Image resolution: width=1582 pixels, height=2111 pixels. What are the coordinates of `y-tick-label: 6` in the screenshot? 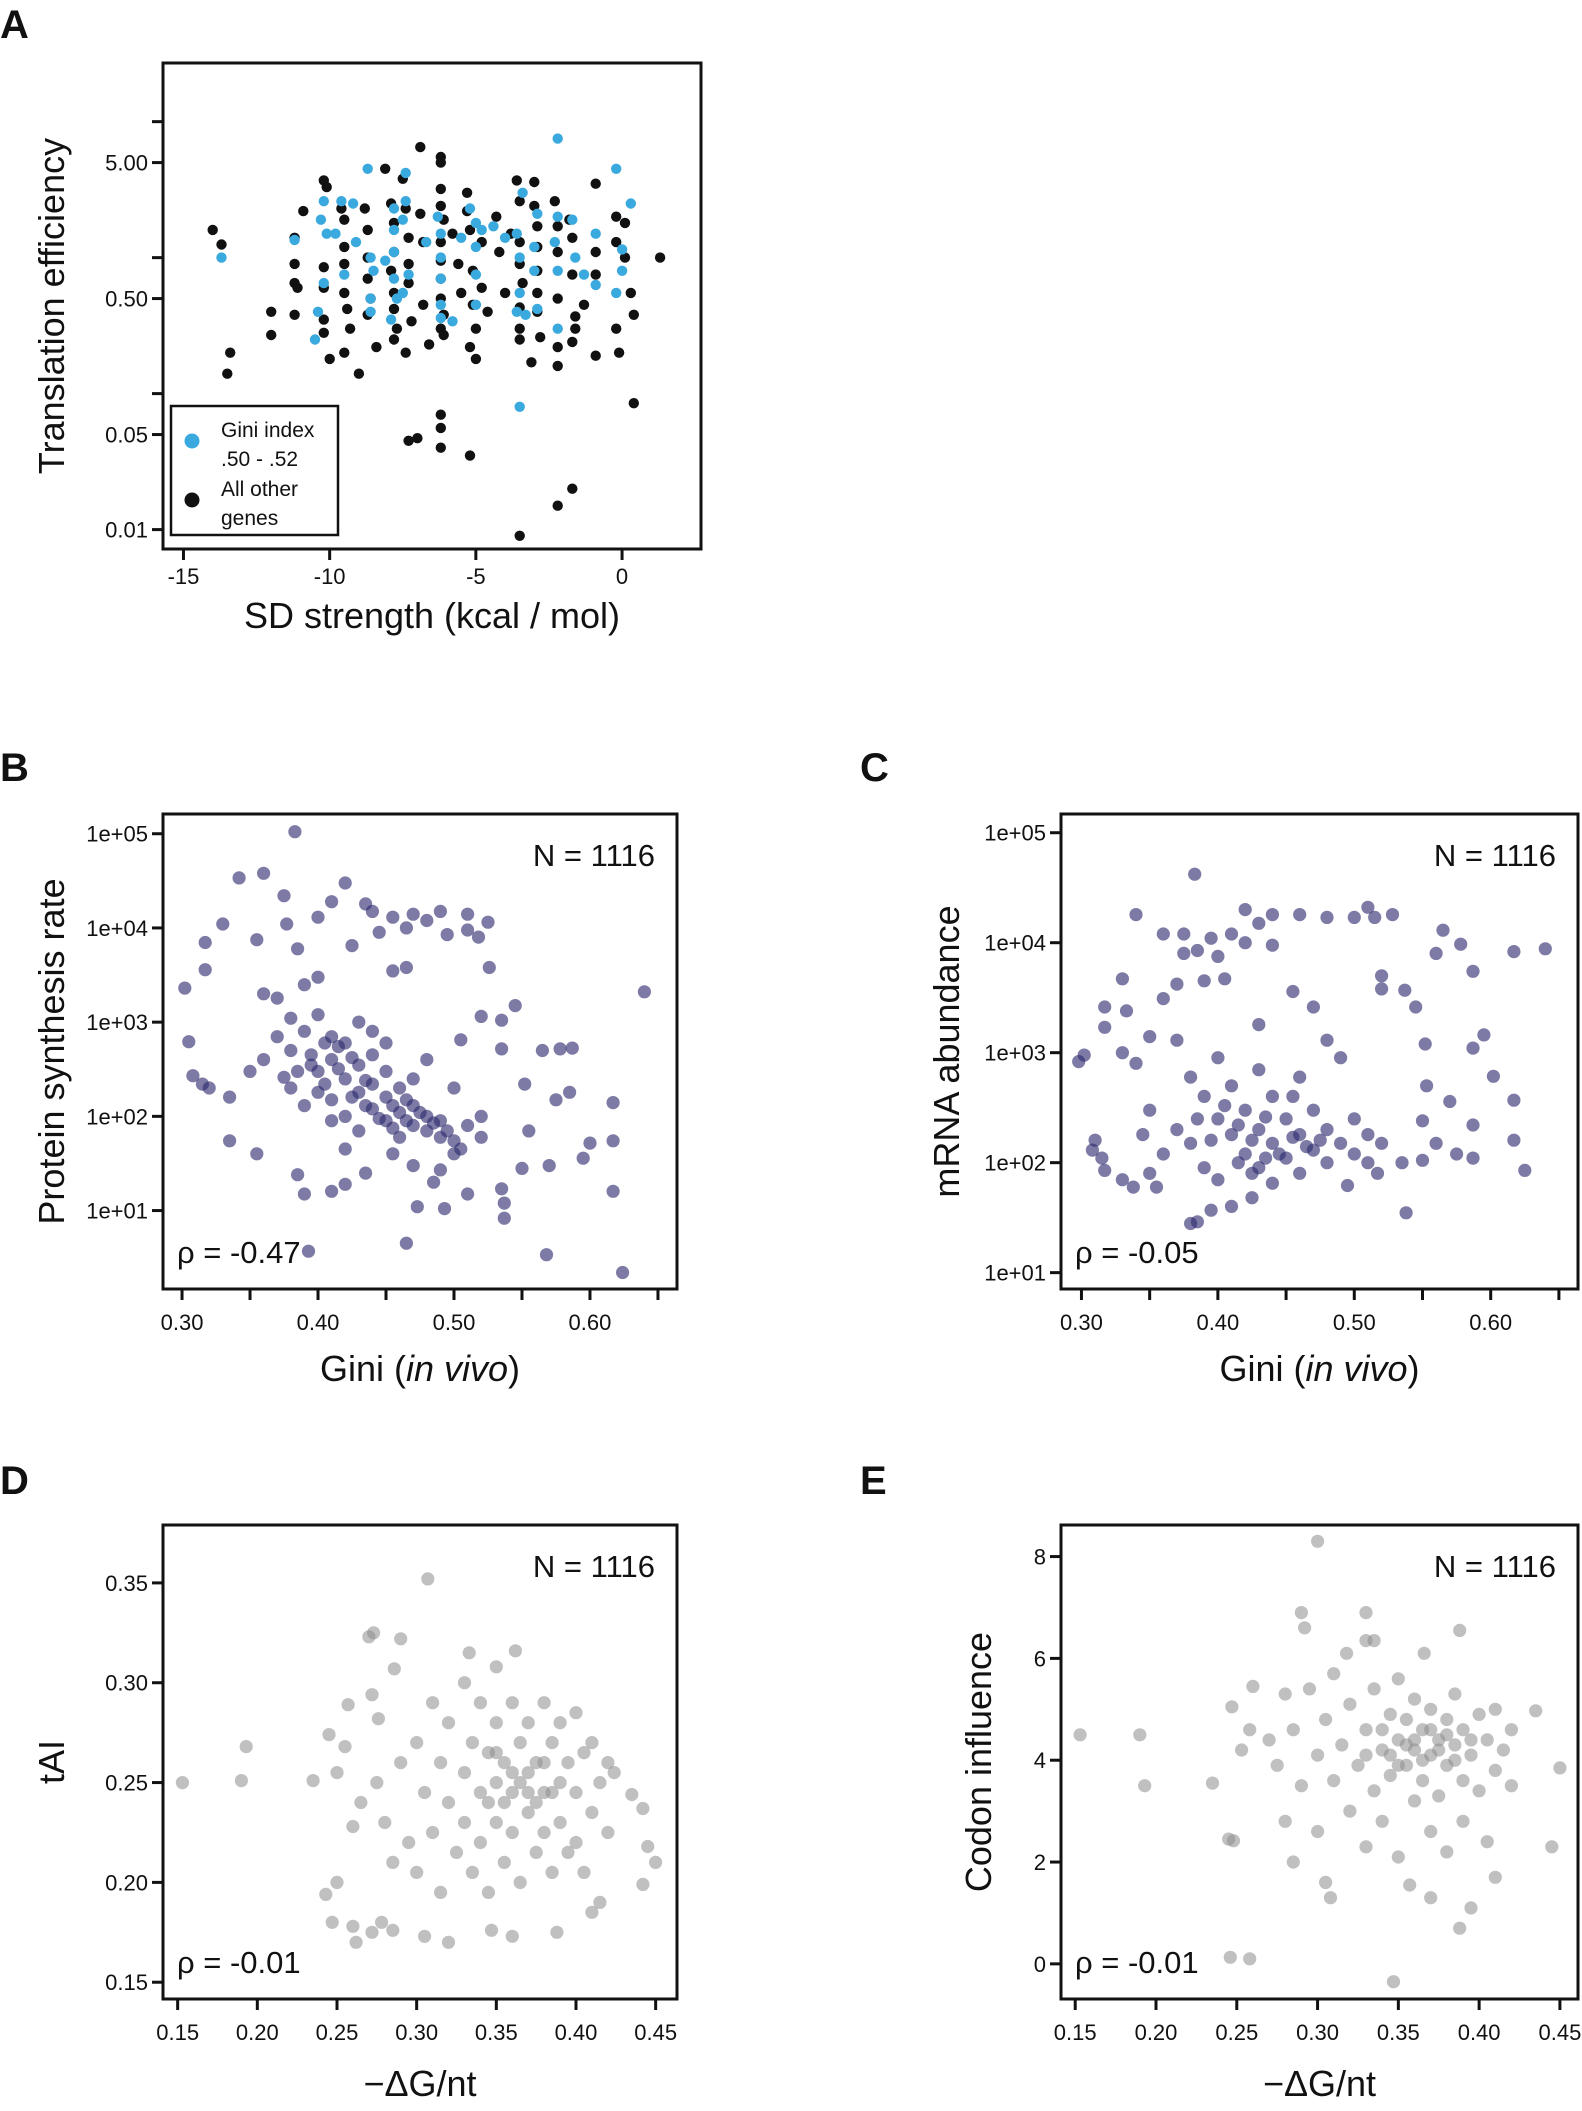 It's located at (1040, 1658).